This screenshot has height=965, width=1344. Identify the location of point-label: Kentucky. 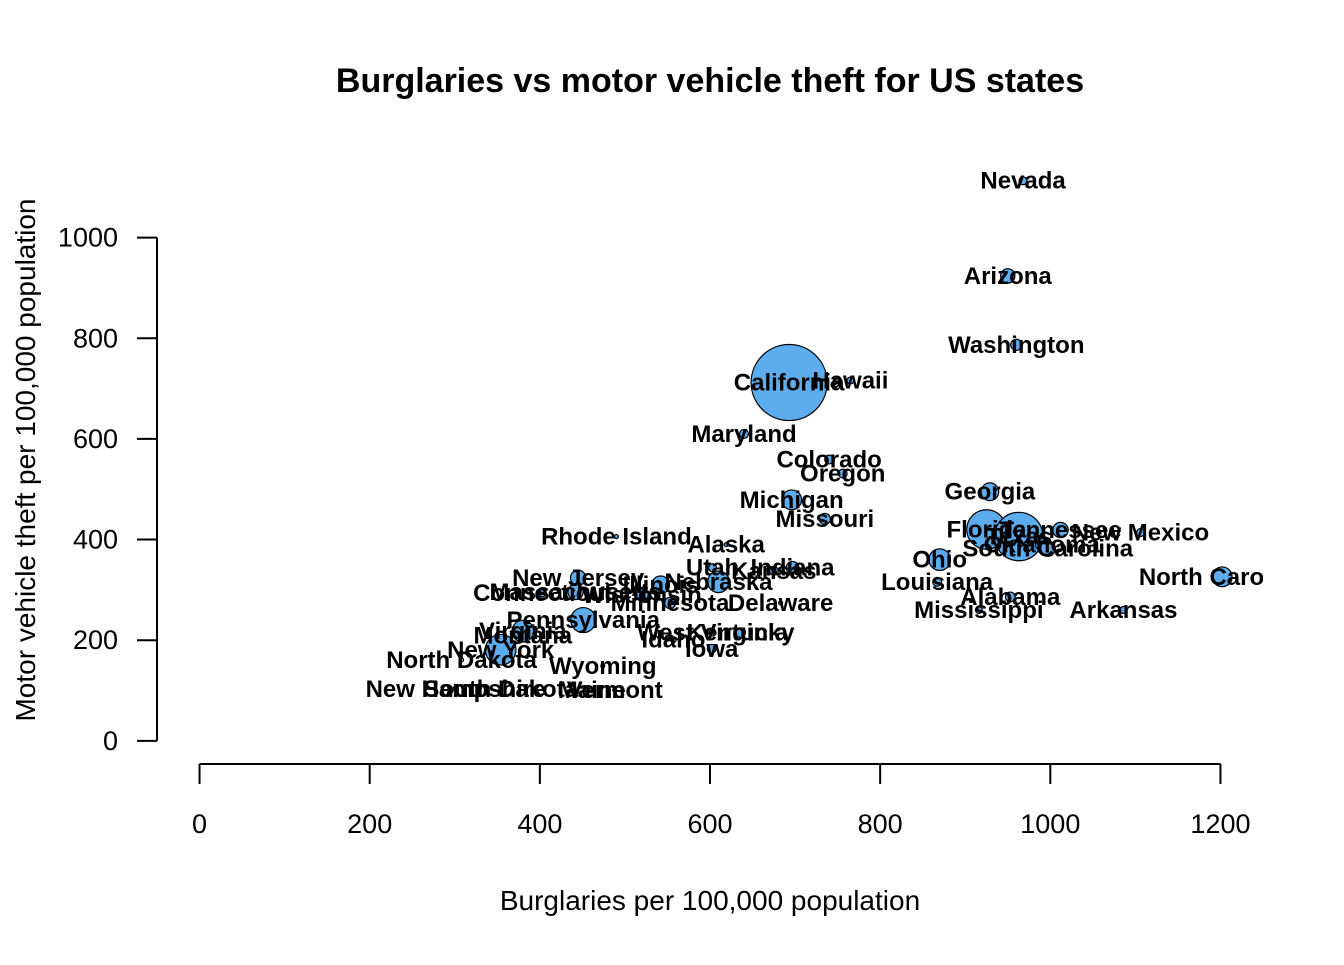
(741, 633).